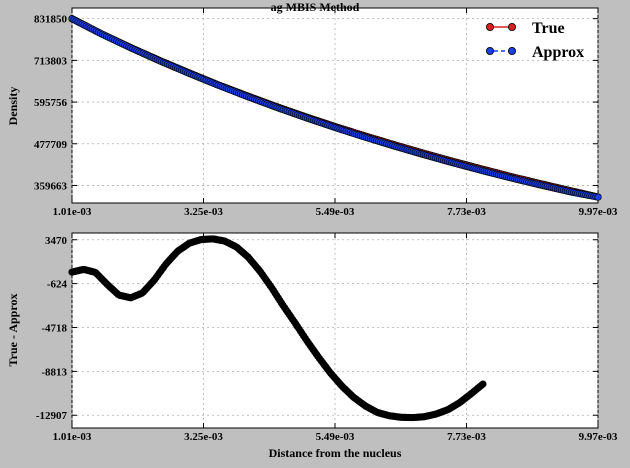 The width and height of the screenshot is (630, 468). What do you see at coordinates (54, 372) in the screenshot?
I see `difference-y-tick-label: -8813` at bounding box center [54, 372].